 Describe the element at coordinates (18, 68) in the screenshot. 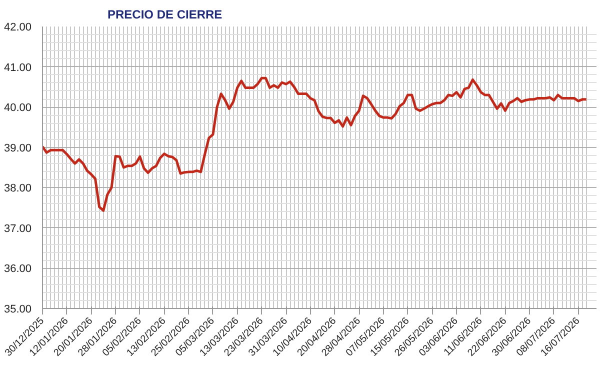

I see `y-tick-label: 41.00` at that location.